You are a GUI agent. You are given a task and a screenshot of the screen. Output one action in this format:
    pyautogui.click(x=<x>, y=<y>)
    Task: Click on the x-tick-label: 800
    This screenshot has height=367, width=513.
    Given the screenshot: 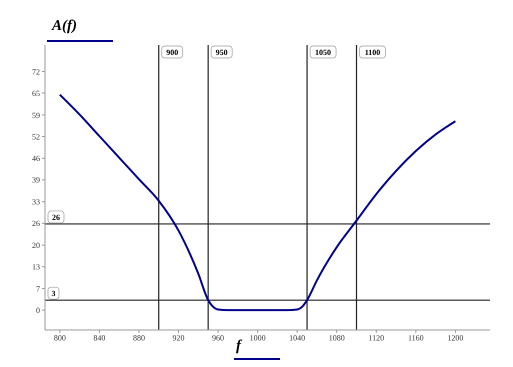 What is the action you would take?
    pyautogui.click(x=60, y=338)
    